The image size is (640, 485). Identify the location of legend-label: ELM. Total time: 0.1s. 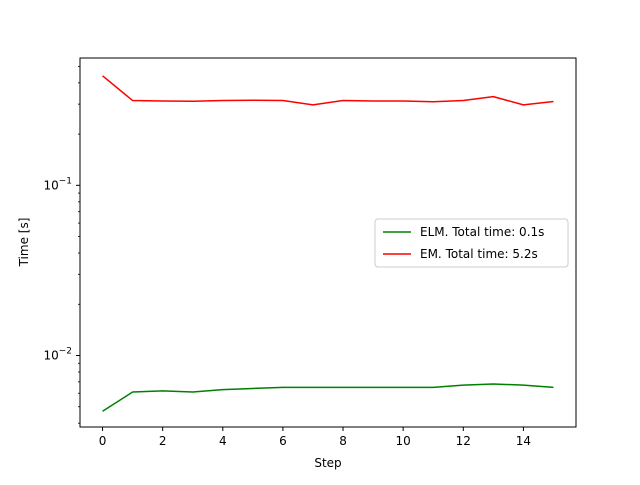
(482, 232).